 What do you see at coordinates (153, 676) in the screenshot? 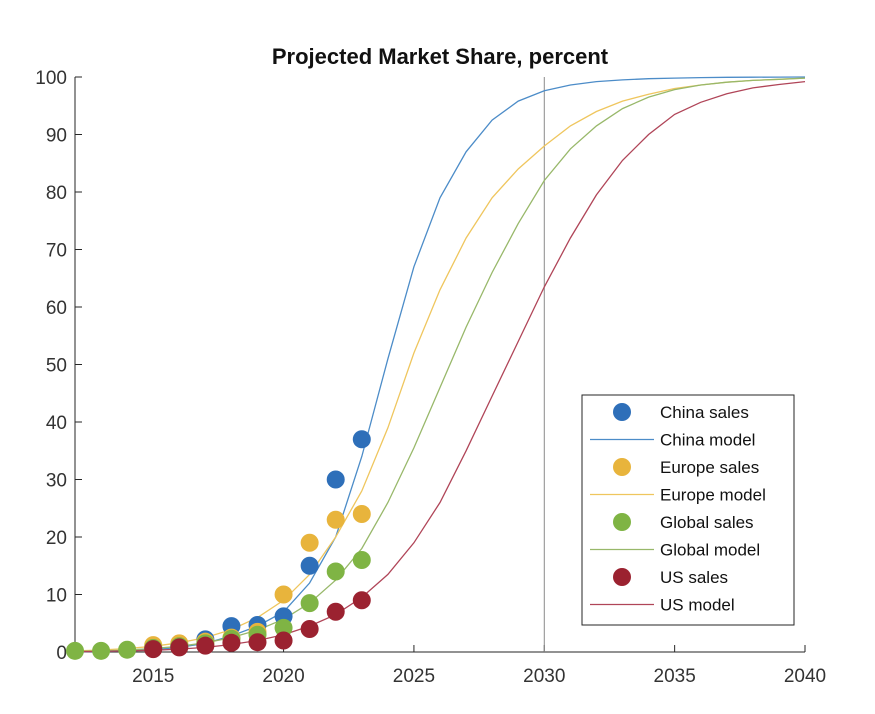
I see `x-tick-label: 2015` at bounding box center [153, 676].